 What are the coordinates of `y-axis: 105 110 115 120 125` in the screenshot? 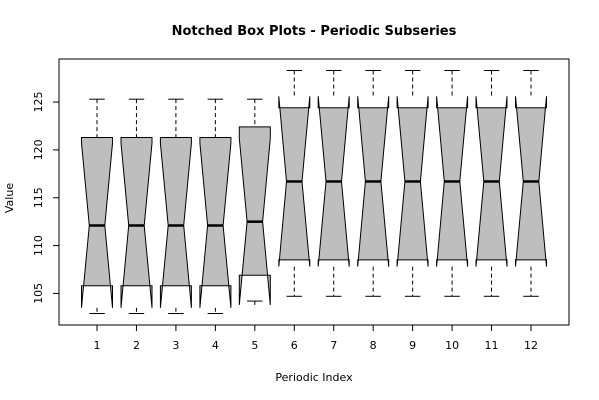 It's located at (46, 198).